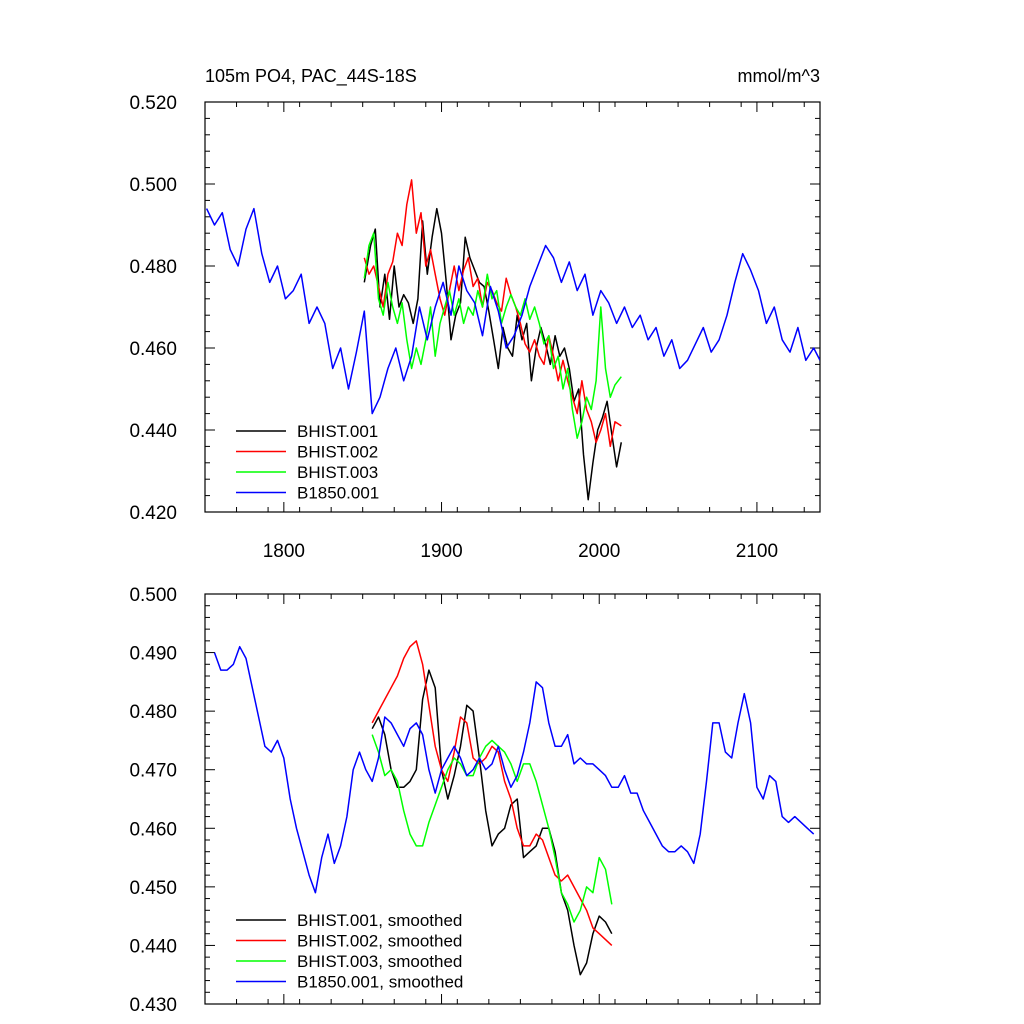 This screenshot has height=1024, width=1024. I want to click on y-tick-label: 0.430, so click(153, 1005).